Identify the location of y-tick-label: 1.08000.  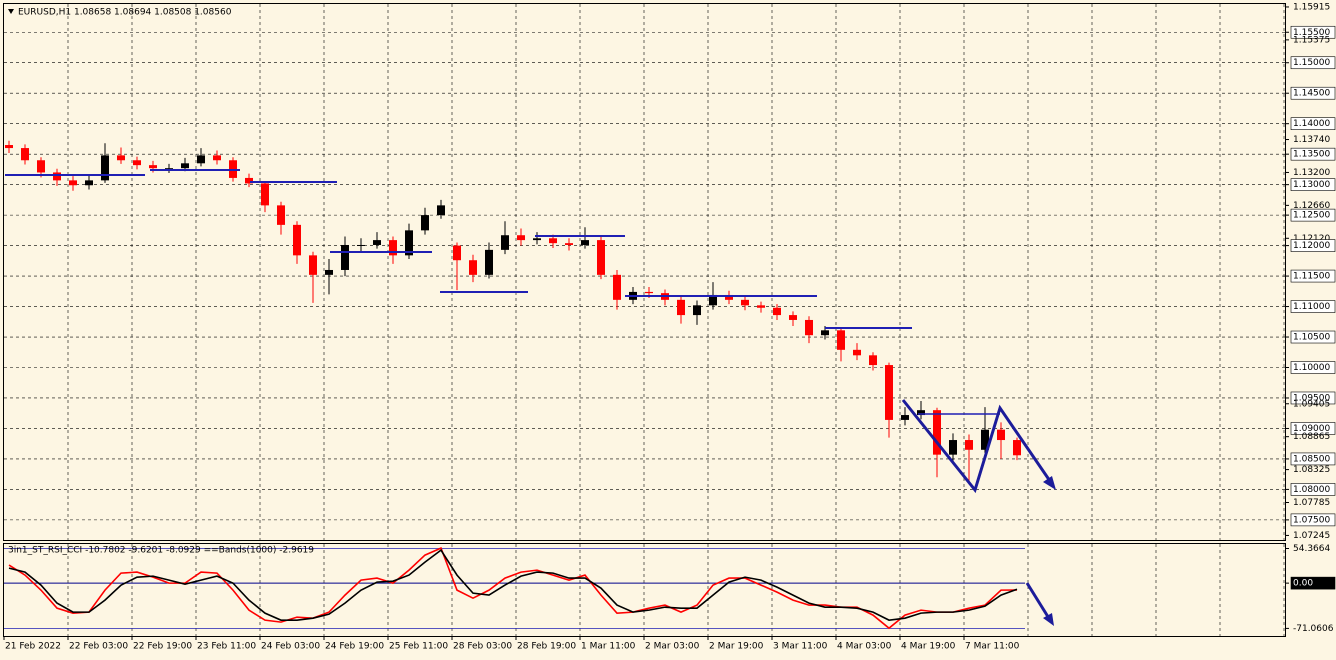
(1311, 490).